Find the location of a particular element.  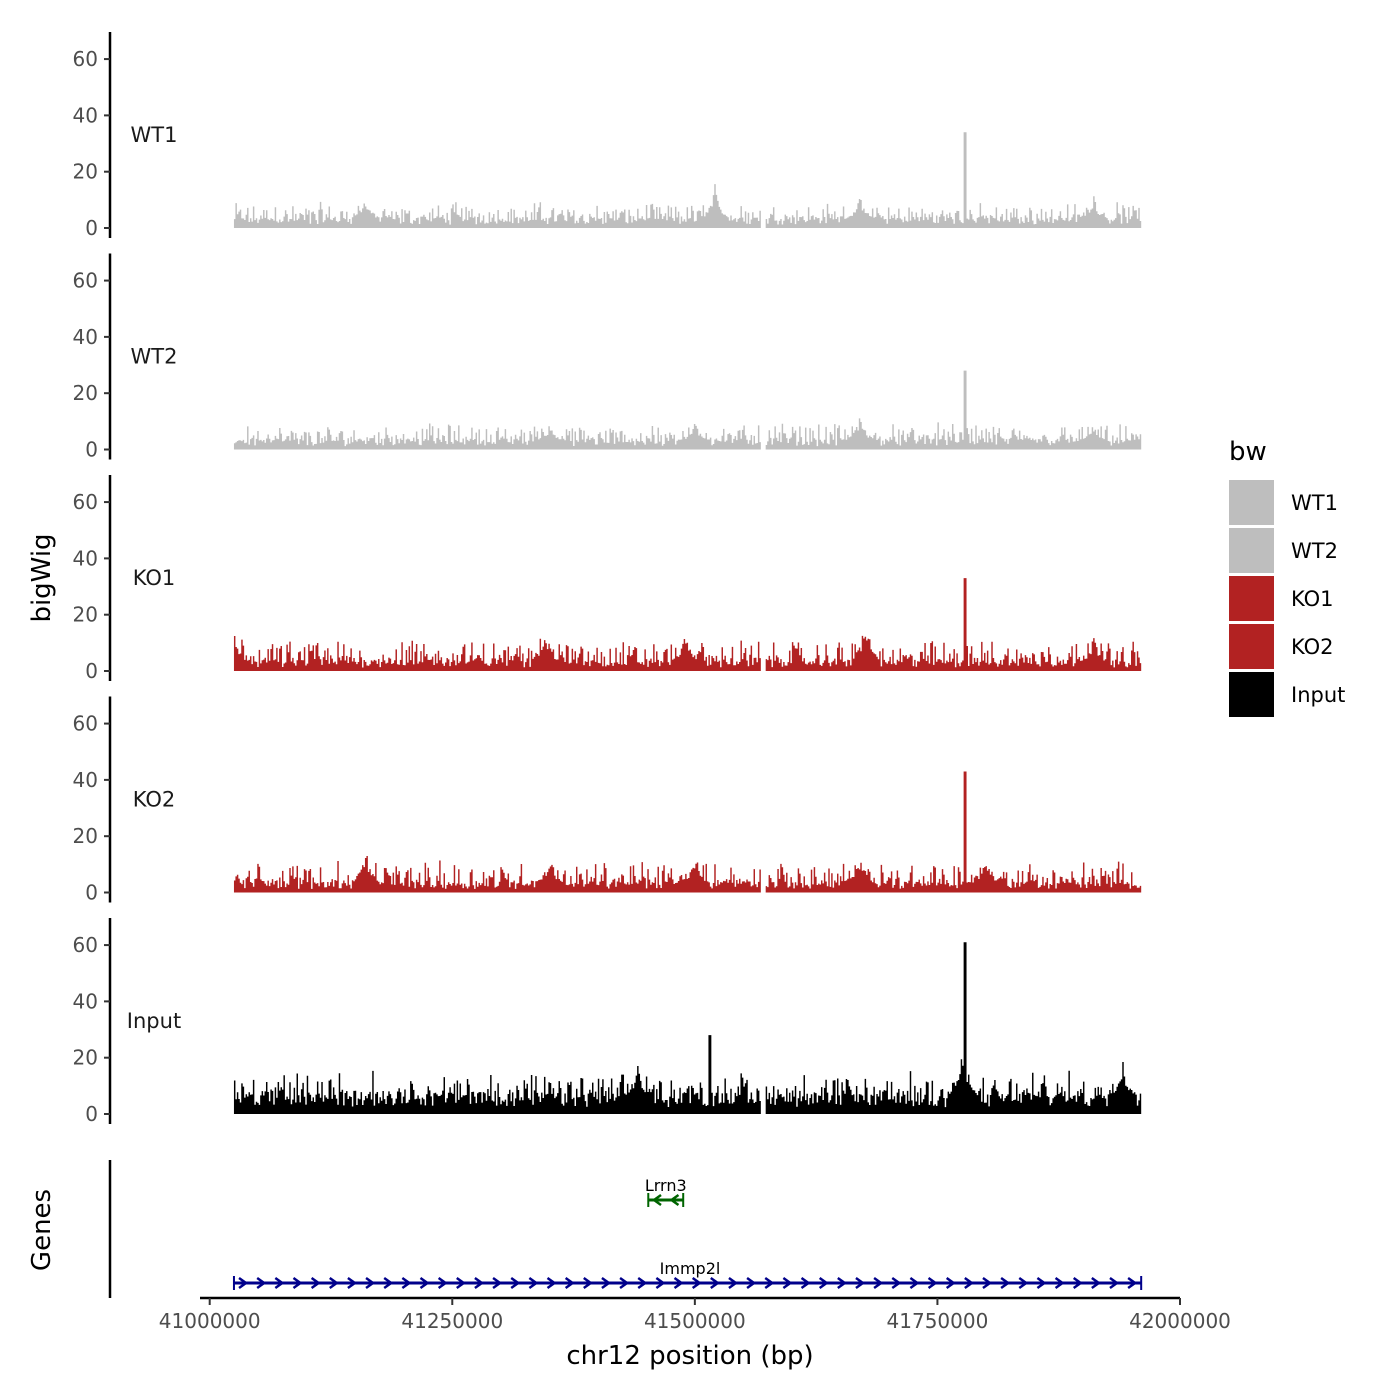

gene-label: Immp2l is located at coordinates (690, 1268).